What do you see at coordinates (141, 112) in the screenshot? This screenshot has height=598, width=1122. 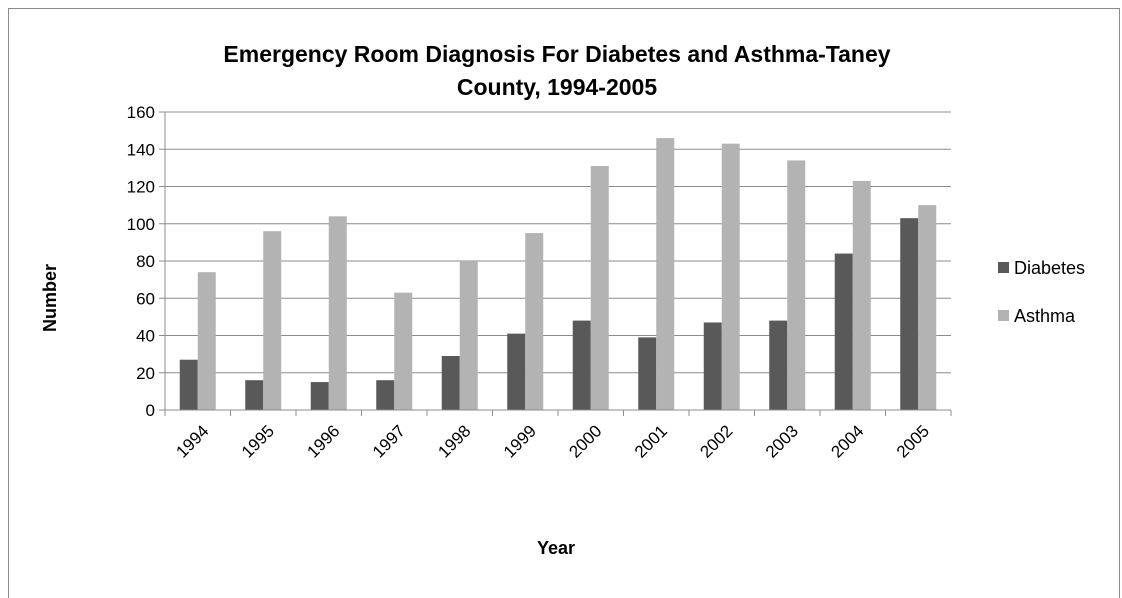 I see `y-tick-label-160: 160` at bounding box center [141, 112].